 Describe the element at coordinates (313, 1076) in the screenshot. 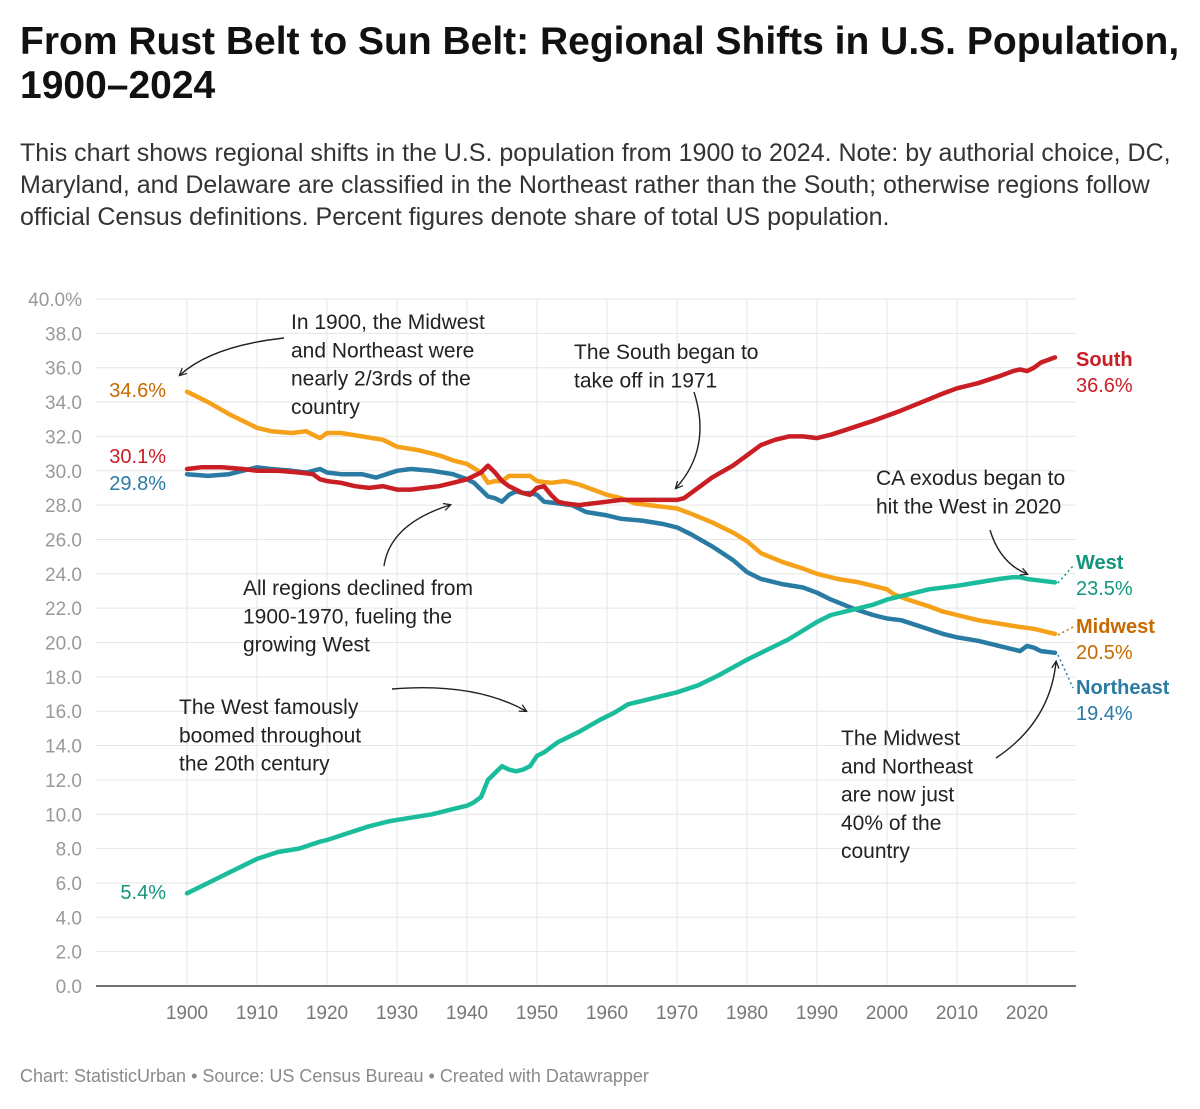

I see `source-credit: Source: US Census Bureau` at that location.